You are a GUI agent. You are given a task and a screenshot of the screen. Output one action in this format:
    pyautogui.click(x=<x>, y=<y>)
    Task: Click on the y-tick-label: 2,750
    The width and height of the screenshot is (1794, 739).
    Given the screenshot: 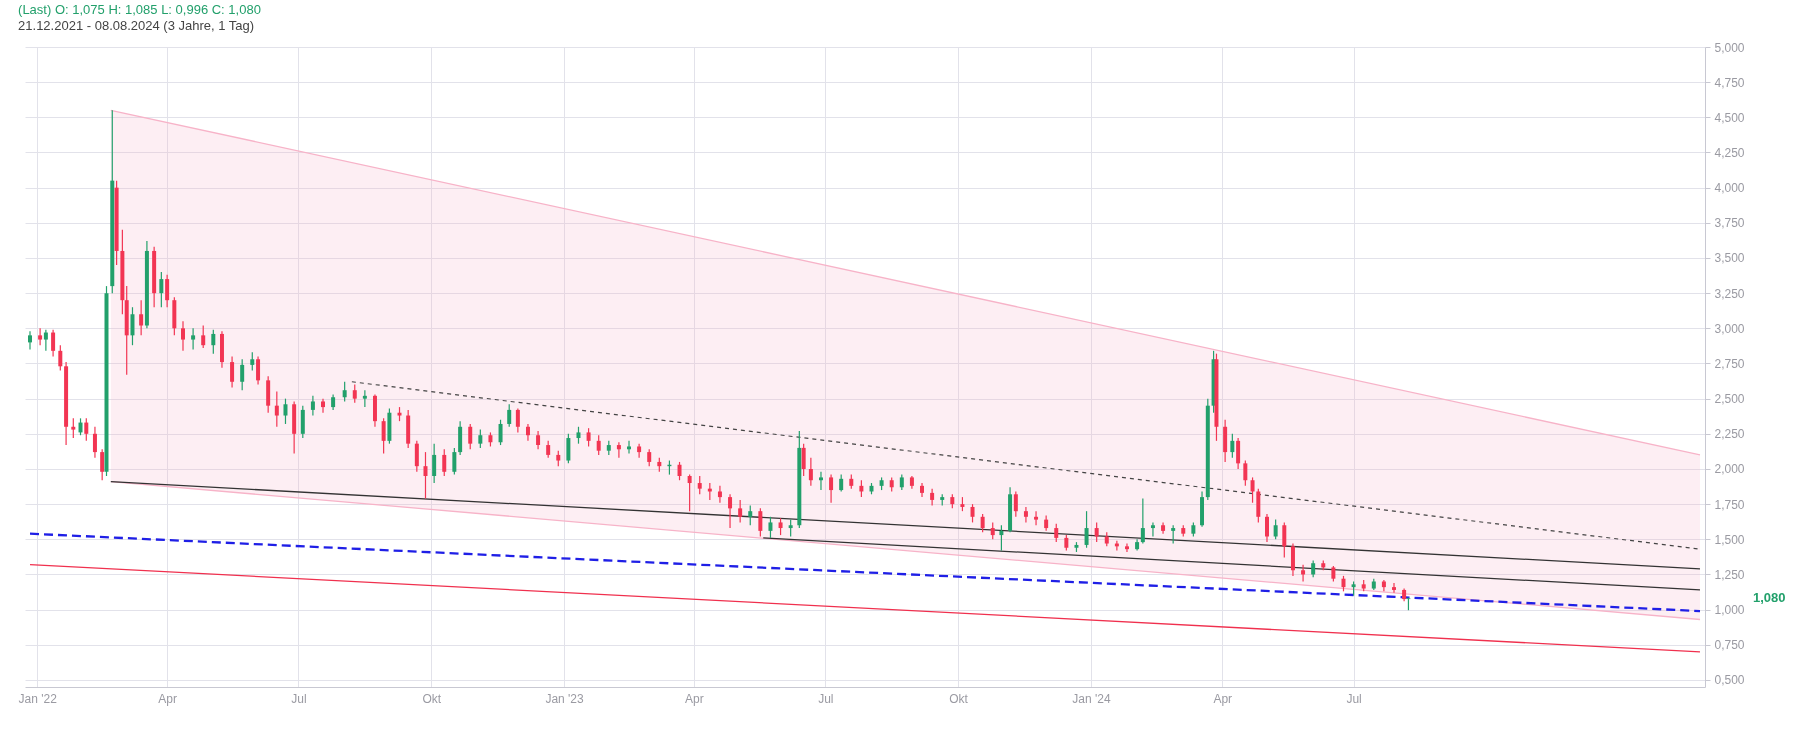 What is the action you would take?
    pyautogui.click(x=1729, y=363)
    